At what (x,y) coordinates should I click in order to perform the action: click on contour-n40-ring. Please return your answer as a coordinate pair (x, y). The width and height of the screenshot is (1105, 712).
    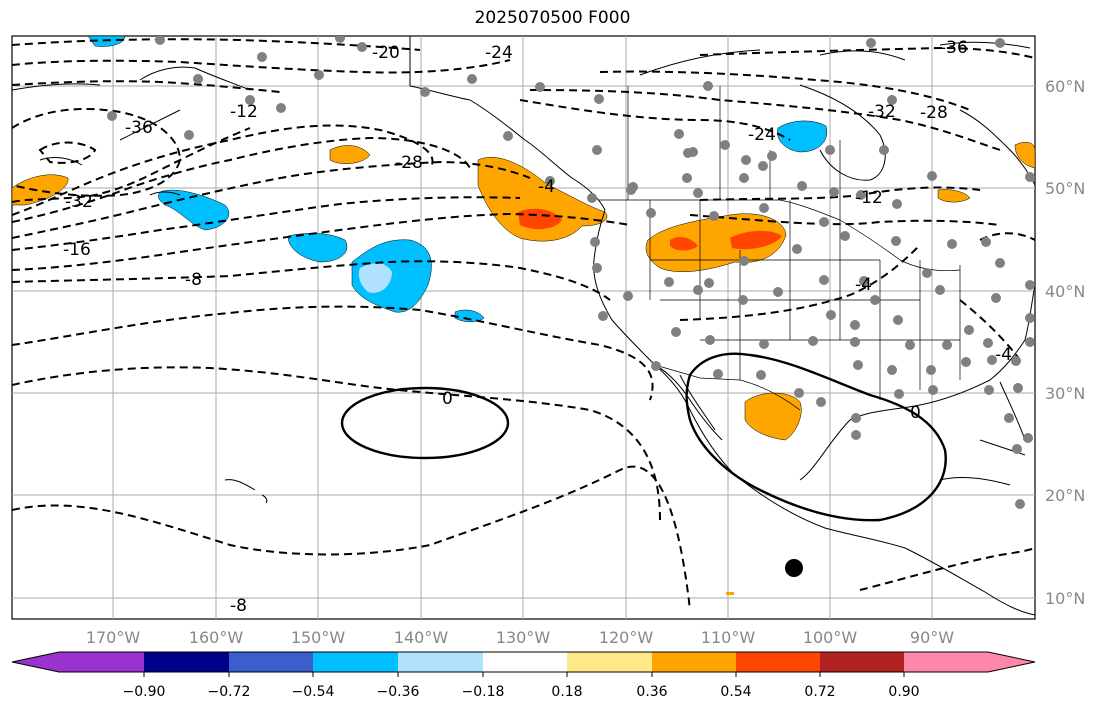
    Looking at the image, I should click on (67, 152).